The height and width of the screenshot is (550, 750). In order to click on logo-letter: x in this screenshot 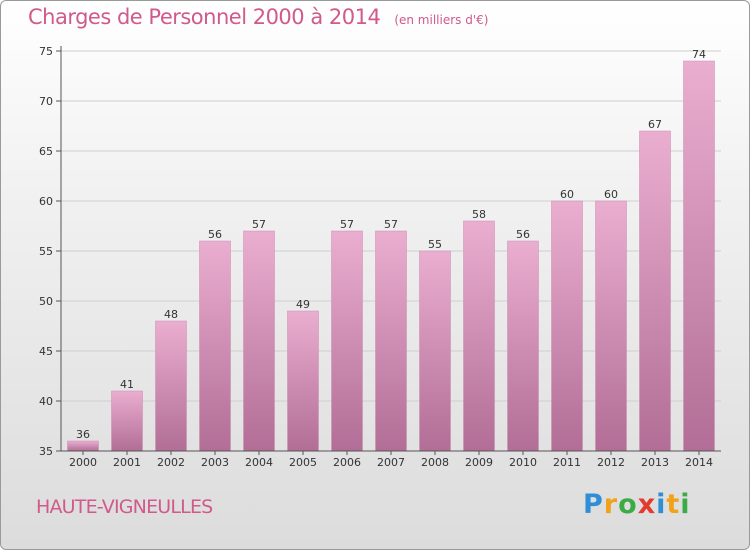, I will do `click(647, 504)`.